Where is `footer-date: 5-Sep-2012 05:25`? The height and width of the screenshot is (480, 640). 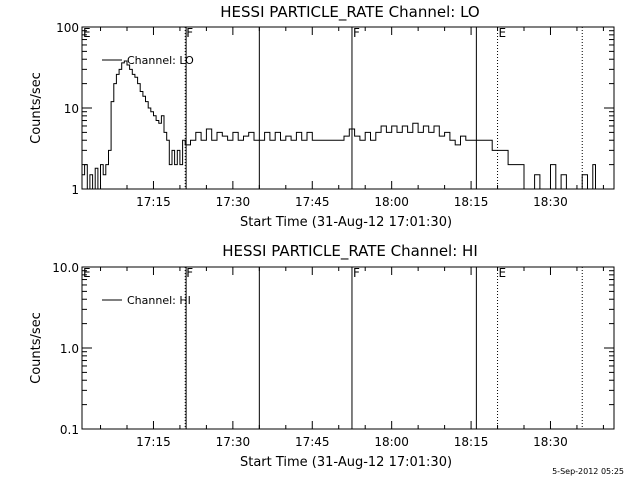
footer-date: 5-Sep-2012 05:25 is located at coordinates (588, 471).